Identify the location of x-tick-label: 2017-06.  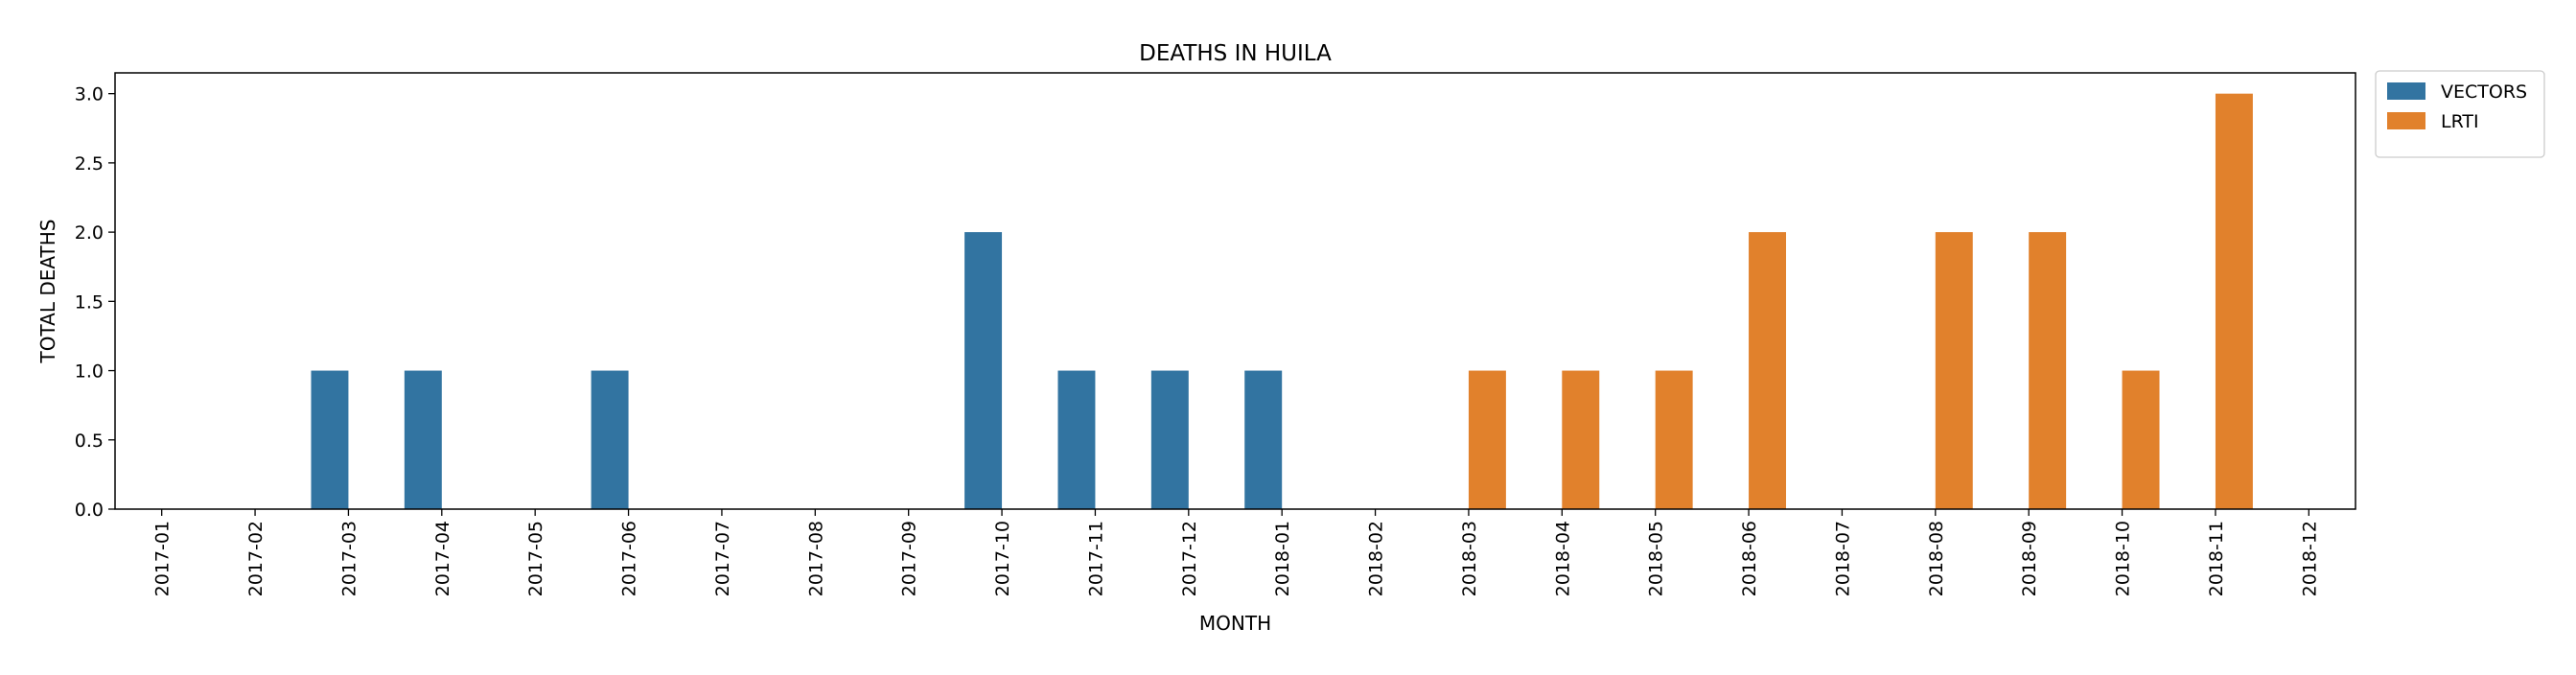
(630, 558).